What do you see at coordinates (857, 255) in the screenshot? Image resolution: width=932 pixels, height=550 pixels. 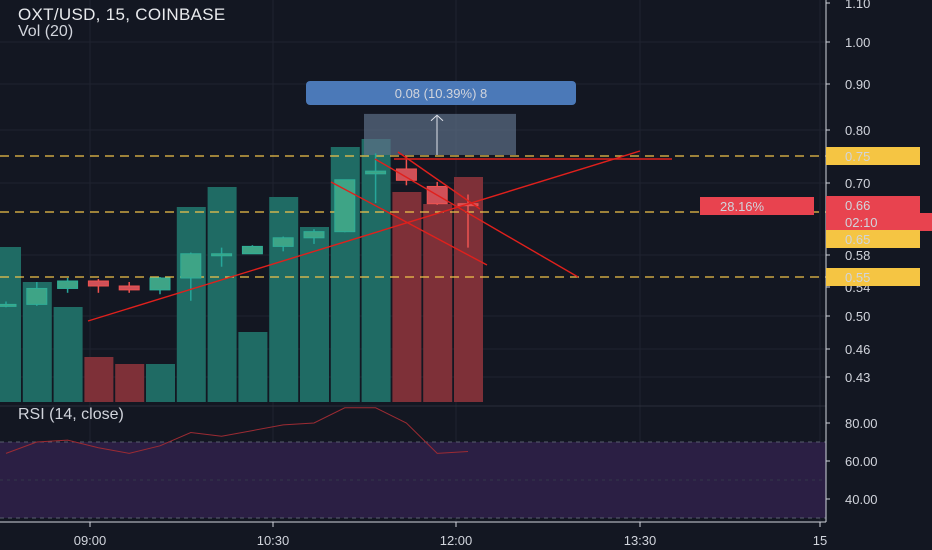 I see `price-tick-label: 0.58` at bounding box center [857, 255].